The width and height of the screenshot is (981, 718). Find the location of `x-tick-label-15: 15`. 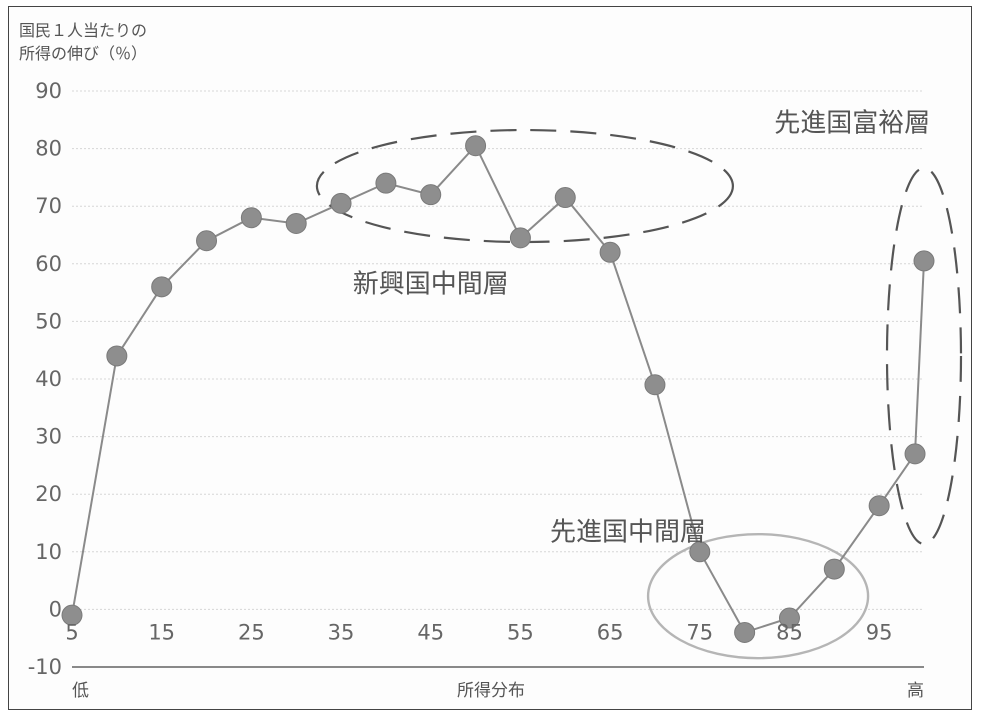

x-tick-label-15: 15 is located at coordinates (161, 632).